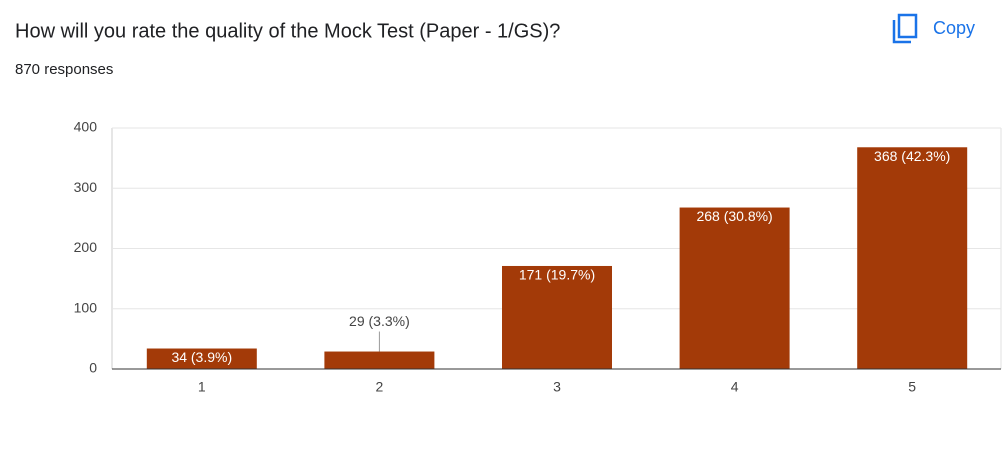 The height and width of the screenshot is (449, 1006). I want to click on y-tick-label: 100, so click(86, 307).